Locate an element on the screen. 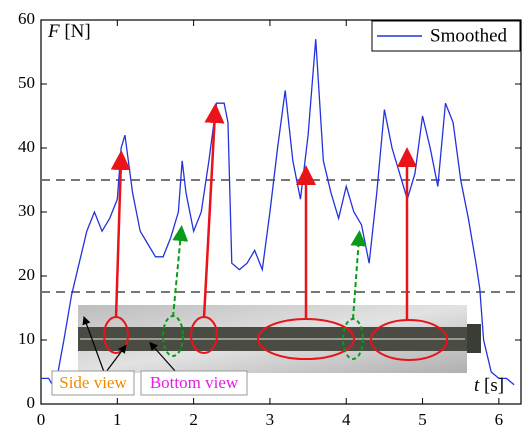  legend: Smoothed is located at coordinates (446, 36).